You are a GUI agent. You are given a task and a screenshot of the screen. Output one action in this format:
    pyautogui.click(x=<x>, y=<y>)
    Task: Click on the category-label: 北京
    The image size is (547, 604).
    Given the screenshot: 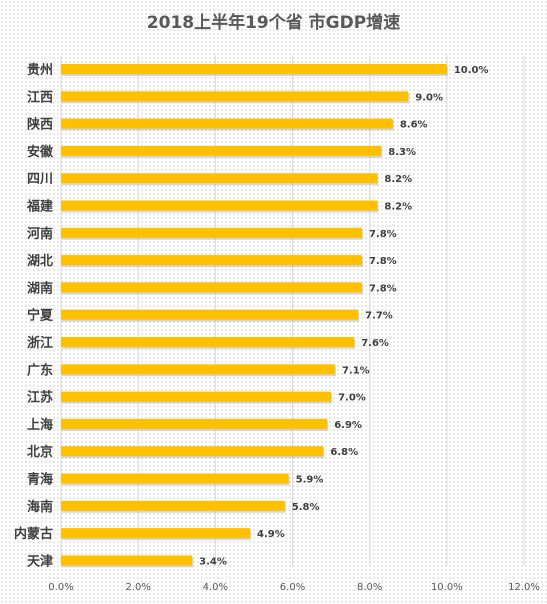 What is the action you would take?
    pyautogui.click(x=40, y=452)
    